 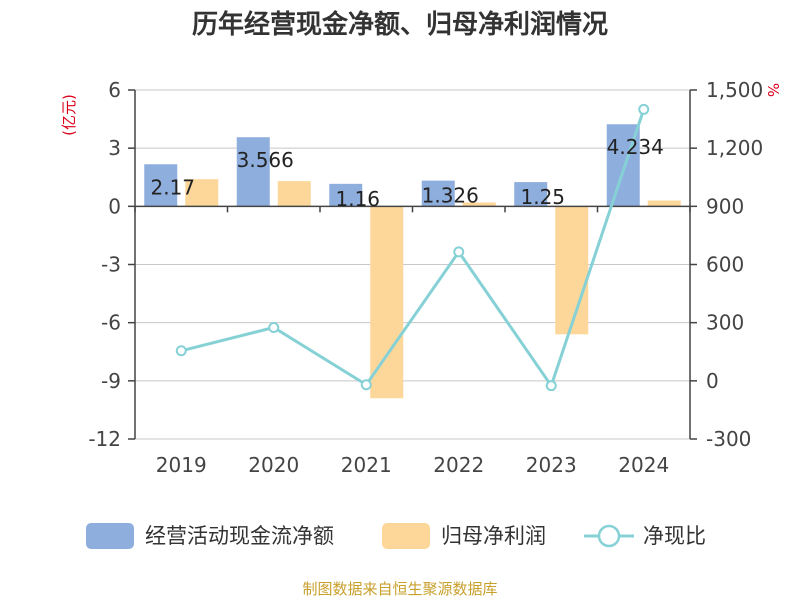 I want to click on legend-item-ratio: 净现比, so click(x=645, y=536).